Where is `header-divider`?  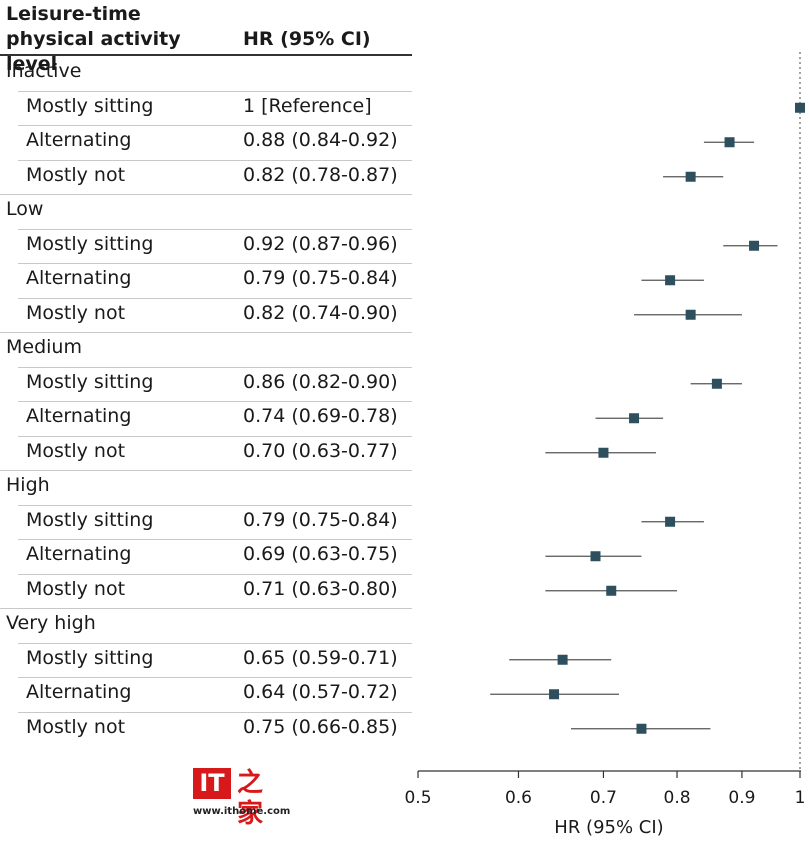 header-divider is located at coordinates (206, 55).